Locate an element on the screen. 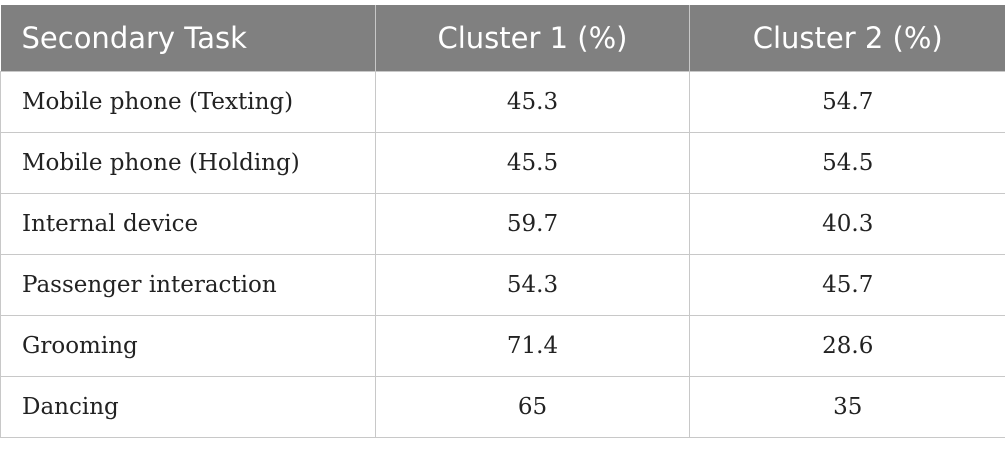  table-cell: 54.5 is located at coordinates (847, 163).